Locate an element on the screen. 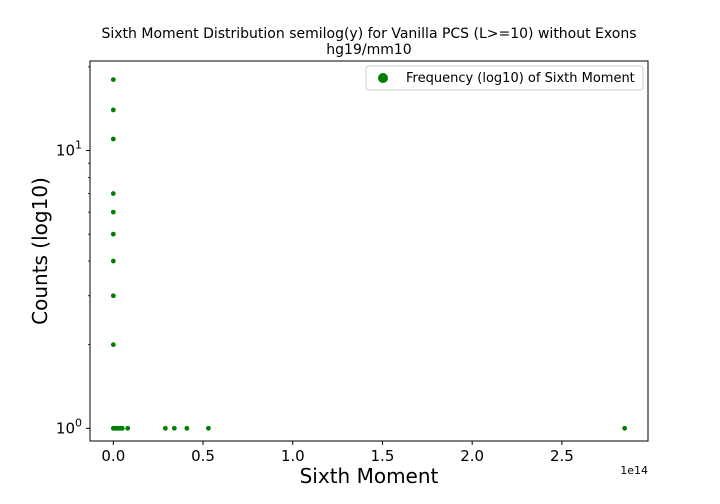 The width and height of the screenshot is (720, 504). legend: Frequency (log10) of Sixth Moment is located at coordinates (504, 78).